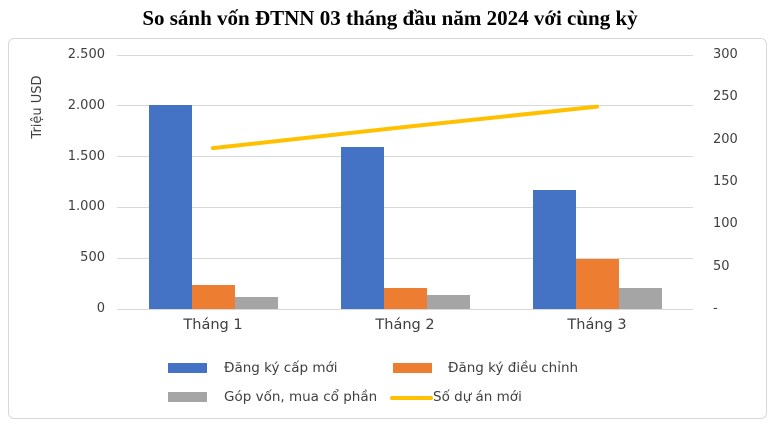 Image resolution: width=780 pixels, height=434 pixels. I want to click on left-axis-tick-label: 1.500, so click(86, 156).